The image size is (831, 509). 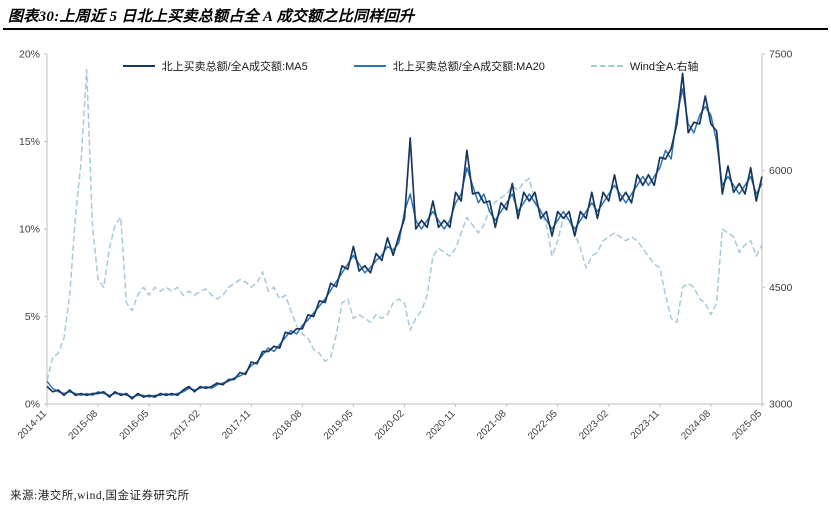 What do you see at coordinates (781, 171) in the screenshot?
I see `right-axis-tick-label: 6000` at bounding box center [781, 171].